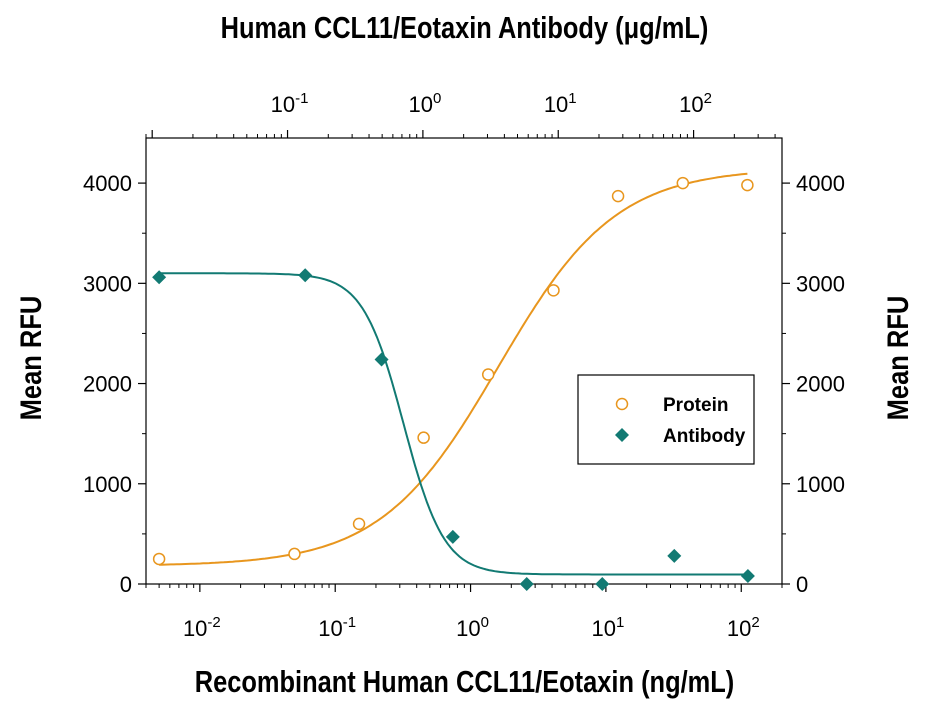 This screenshot has height=717, width=929. Describe the element at coordinates (424, 103) in the screenshot. I see `x-tick-label-top: 10⁰` at that location.